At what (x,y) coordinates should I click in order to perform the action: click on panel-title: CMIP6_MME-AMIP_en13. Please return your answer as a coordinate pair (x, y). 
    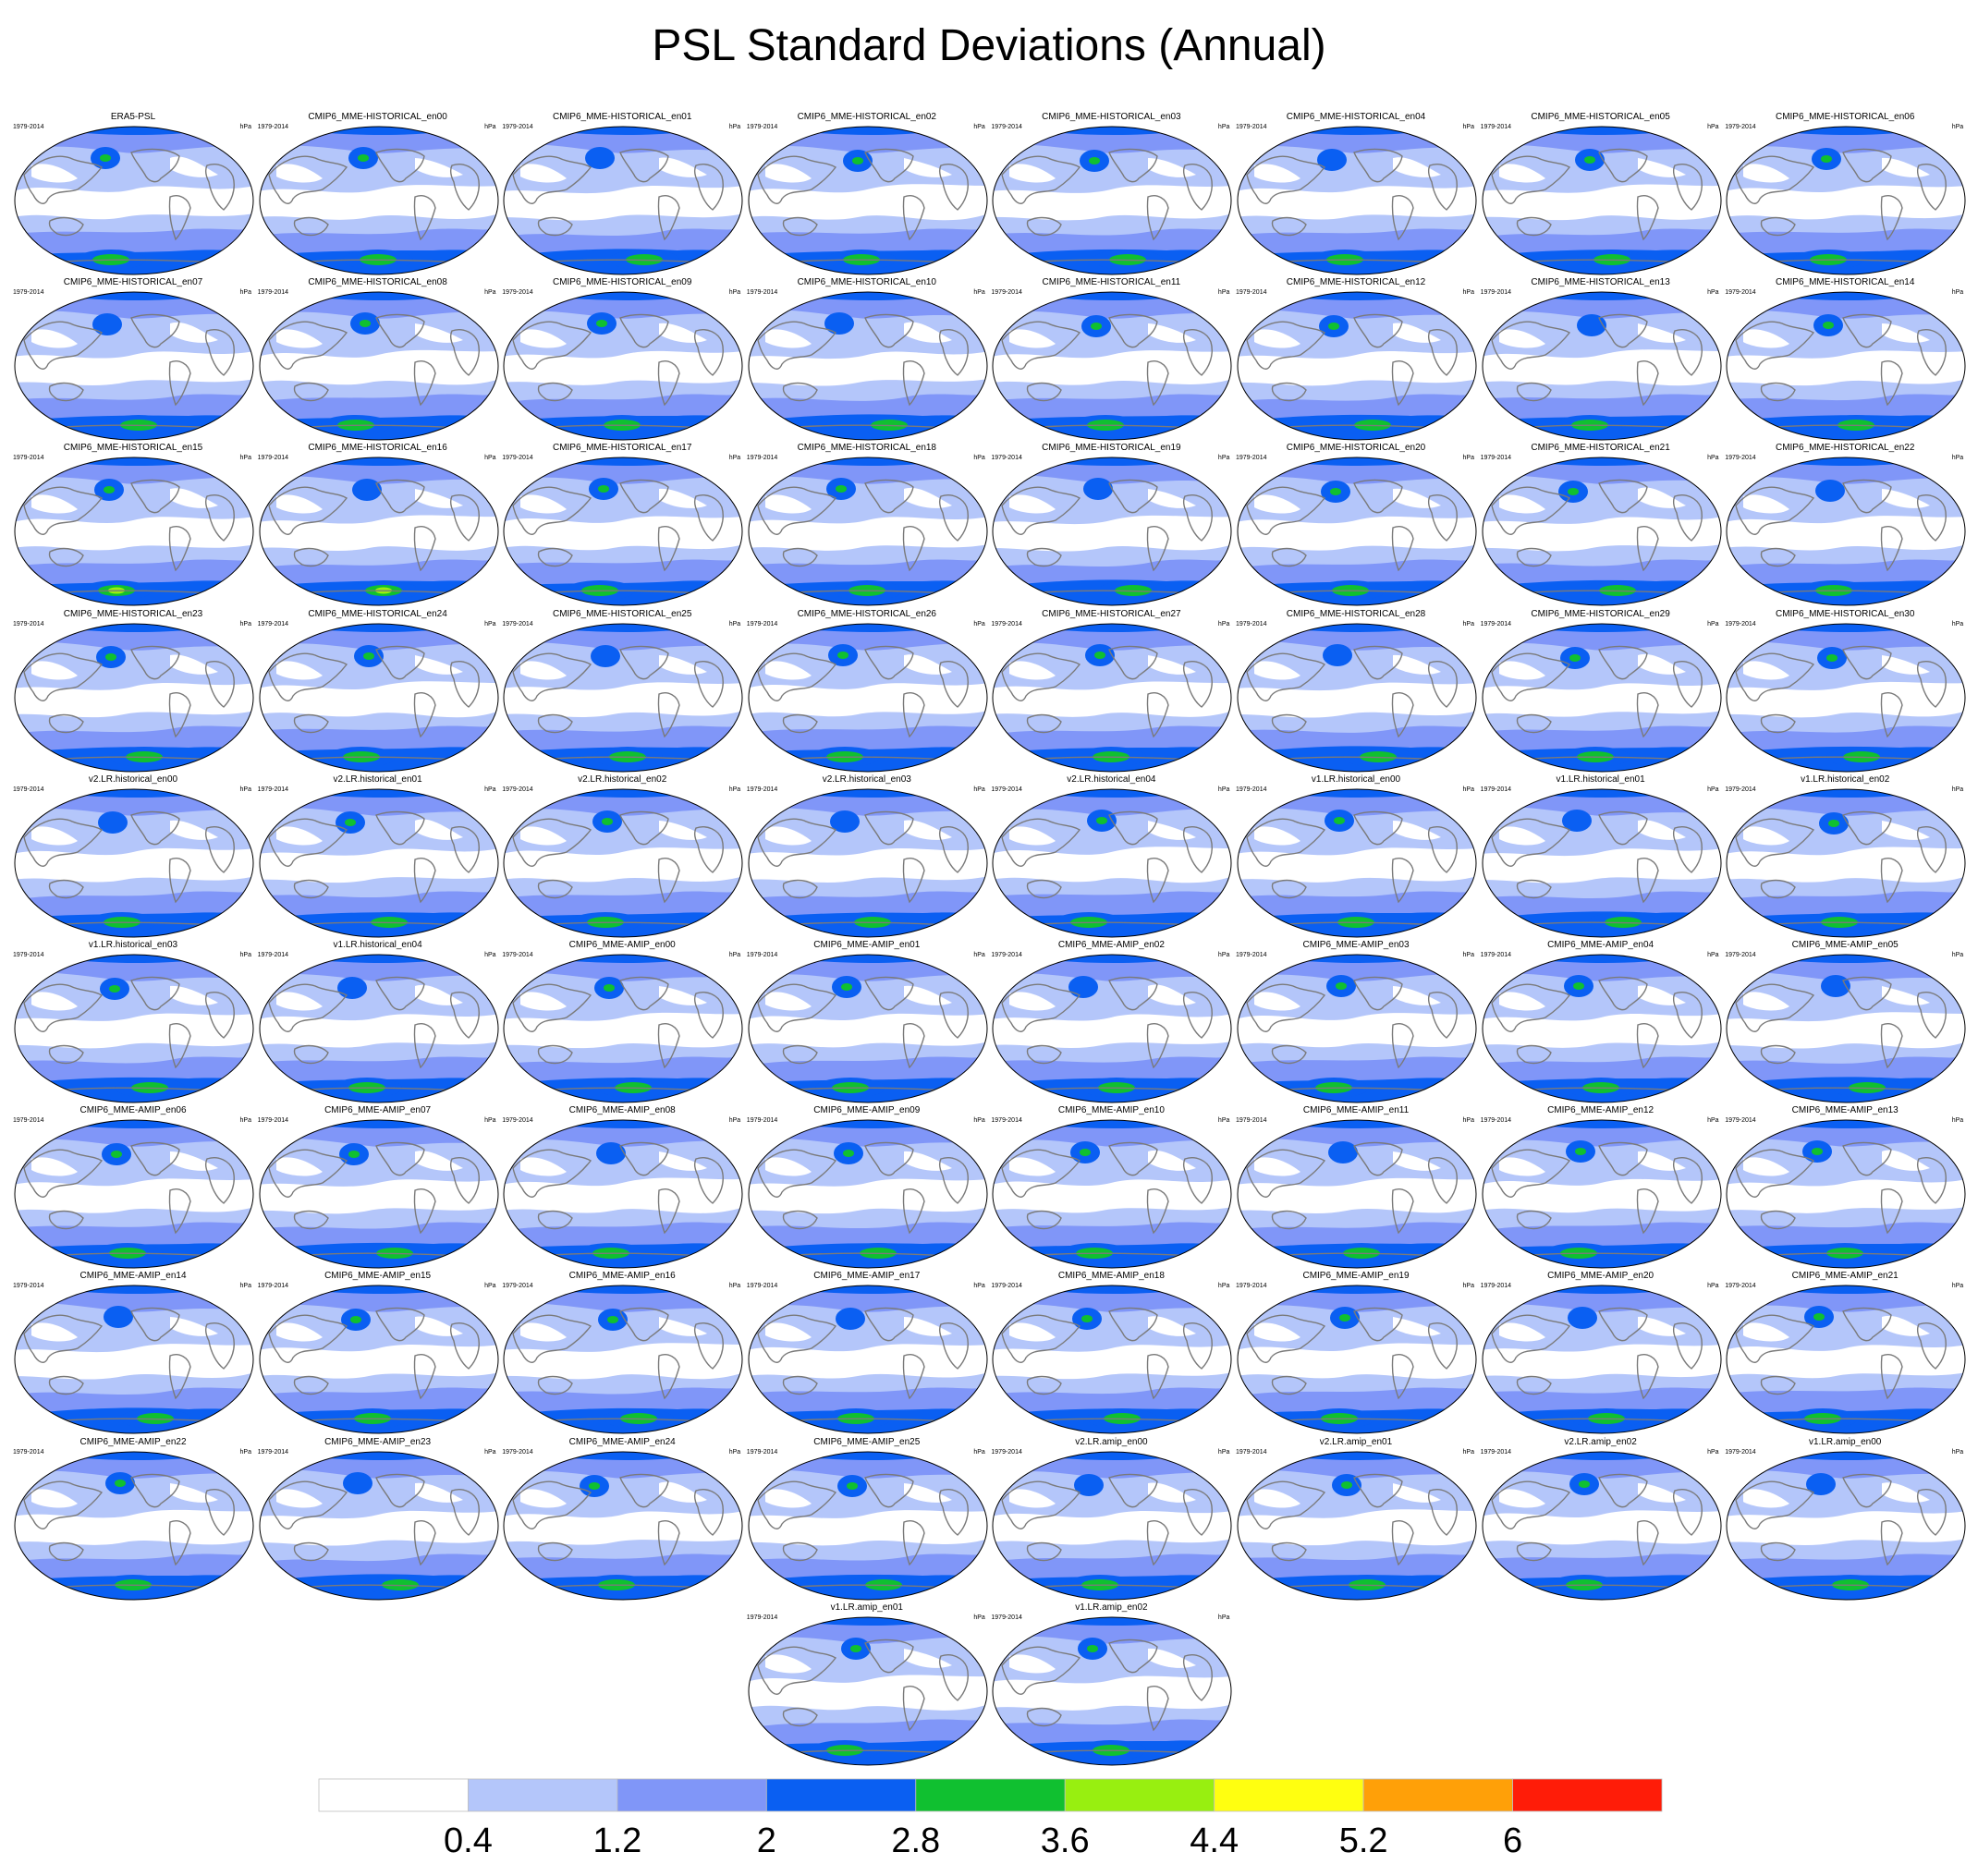
    Looking at the image, I should click on (1845, 1110).